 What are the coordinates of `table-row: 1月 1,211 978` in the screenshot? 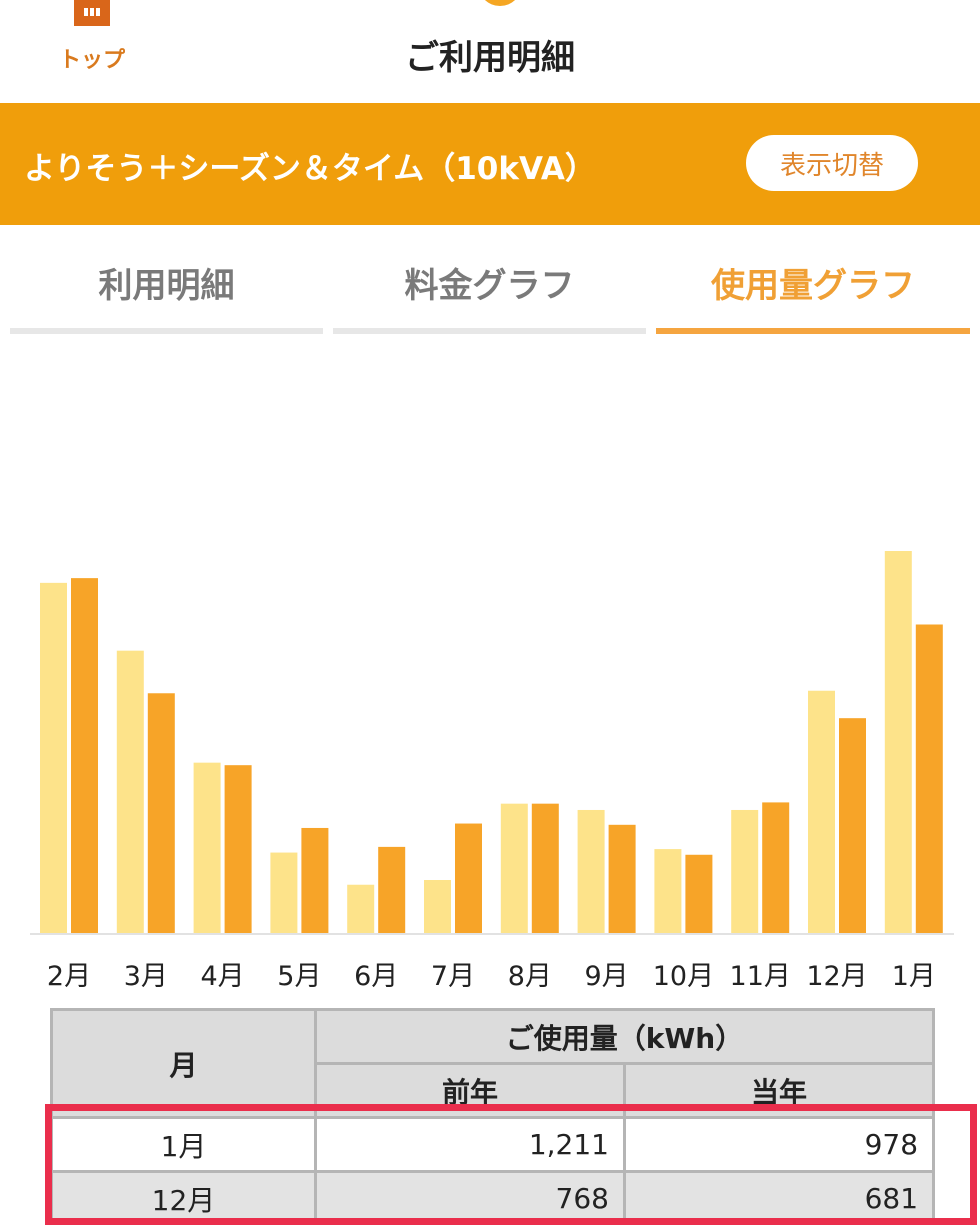 It's located at (493, 1144).